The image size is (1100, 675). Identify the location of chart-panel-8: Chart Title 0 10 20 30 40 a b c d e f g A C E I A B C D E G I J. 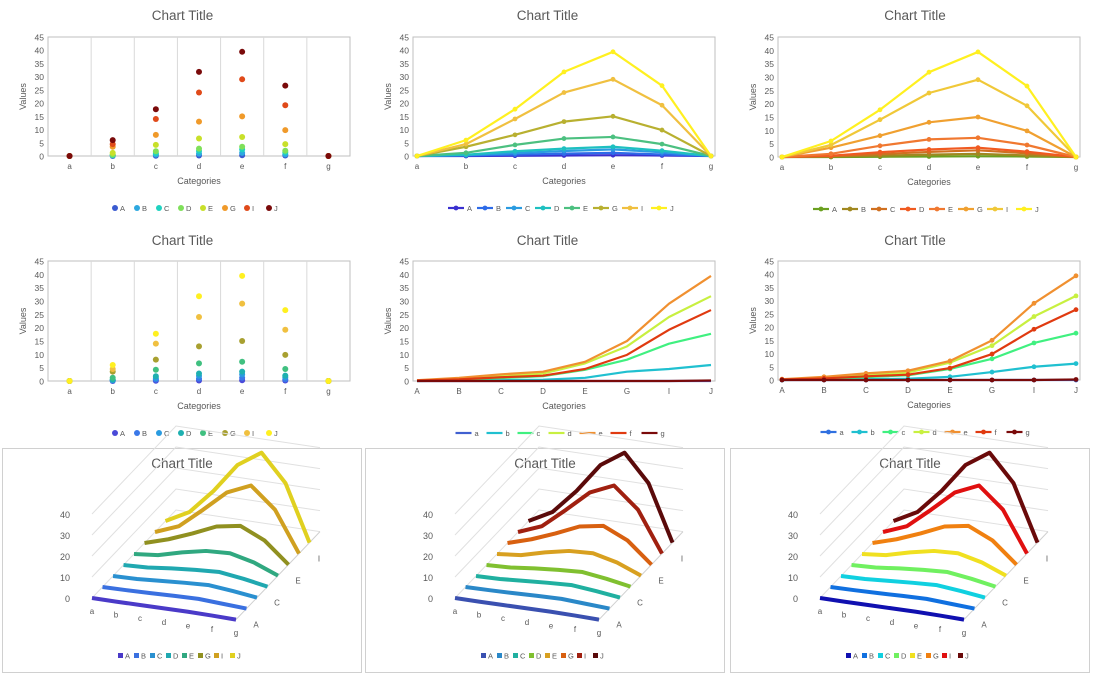
(910, 549).